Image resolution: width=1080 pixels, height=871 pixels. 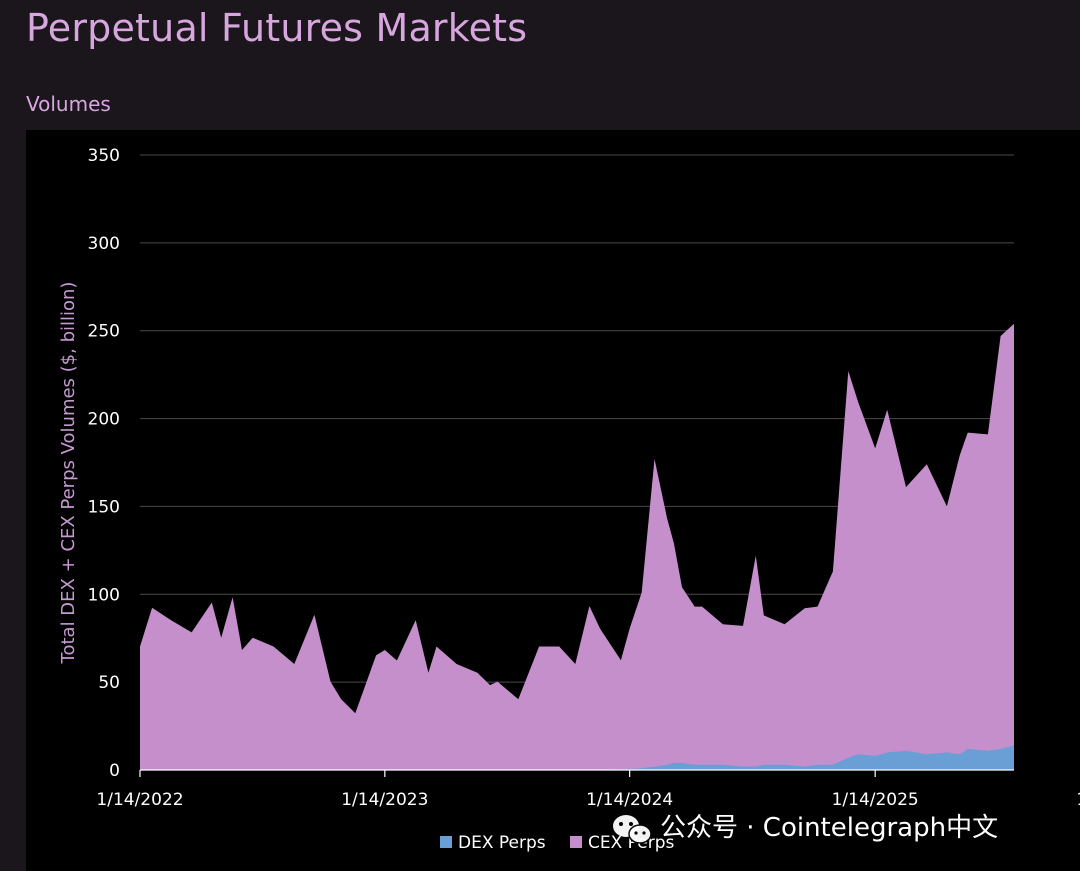 What do you see at coordinates (631, 843) in the screenshot?
I see `legend-label-cex: CEX Perps` at bounding box center [631, 843].